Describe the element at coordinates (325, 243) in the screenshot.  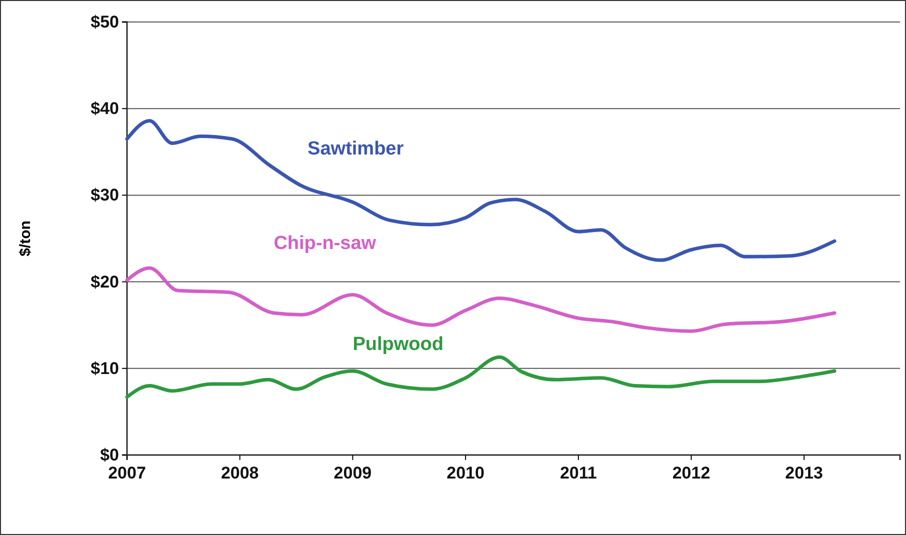
I see `text: Chip-n-saw` at that location.